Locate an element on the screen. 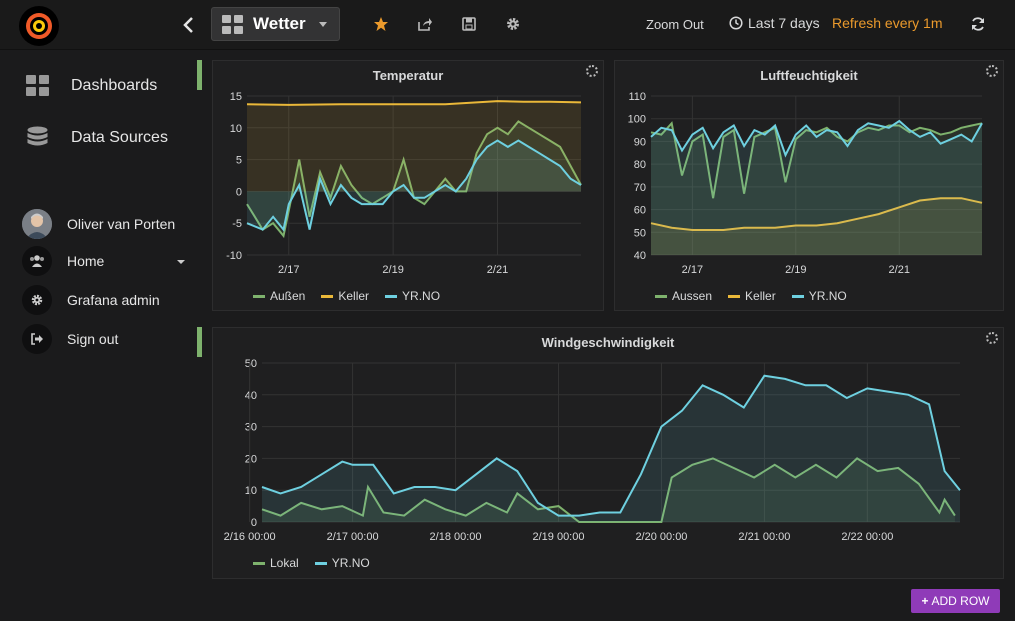  panel-title: Windgeschwindigkeit is located at coordinates (608, 342).